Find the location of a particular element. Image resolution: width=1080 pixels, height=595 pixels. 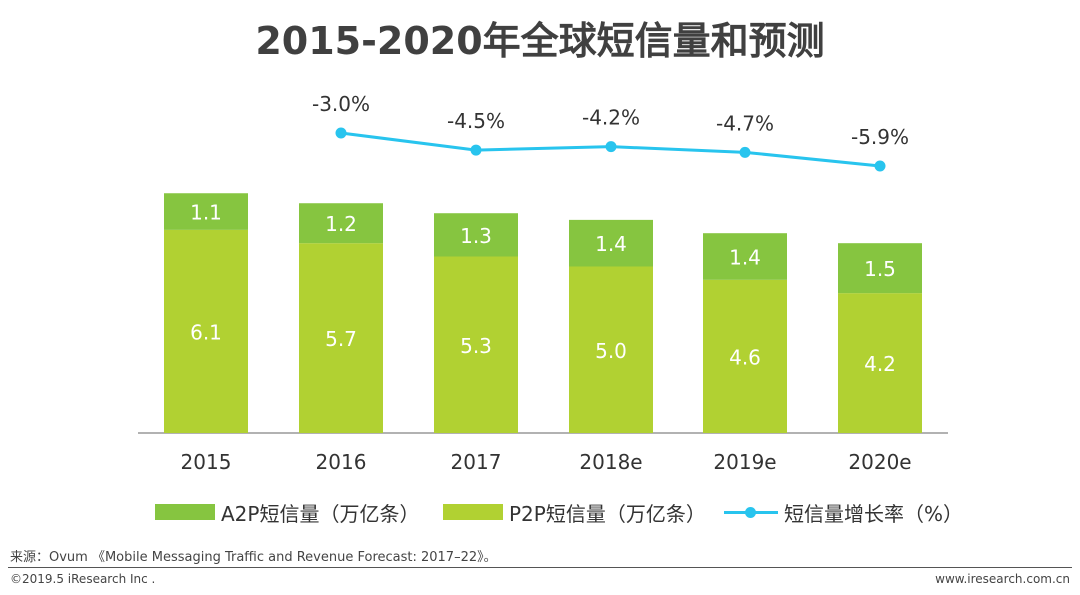

data-label-p2p-2018e: 5.0 is located at coordinates (611, 351).